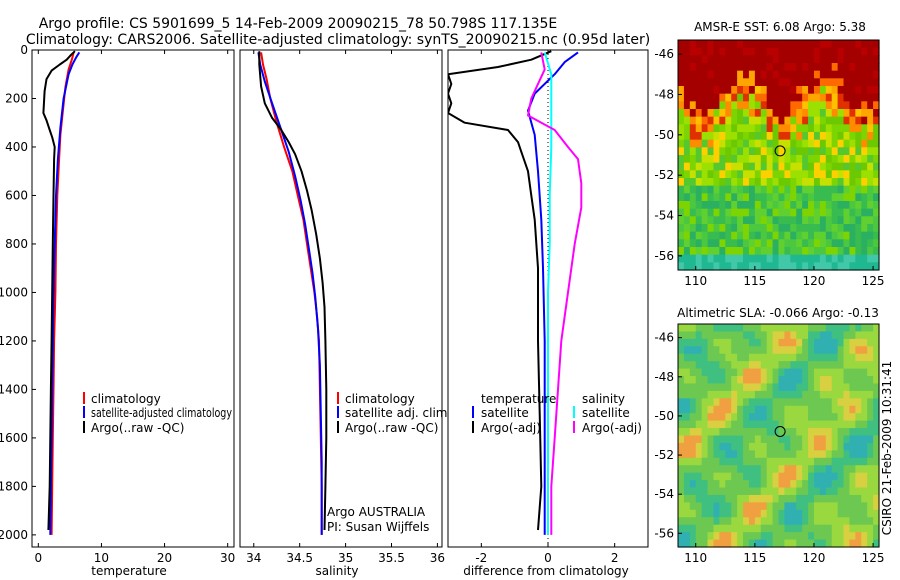  What do you see at coordinates (664, 256) in the screenshot?
I see `latitude-tick-label: -56` at bounding box center [664, 256].